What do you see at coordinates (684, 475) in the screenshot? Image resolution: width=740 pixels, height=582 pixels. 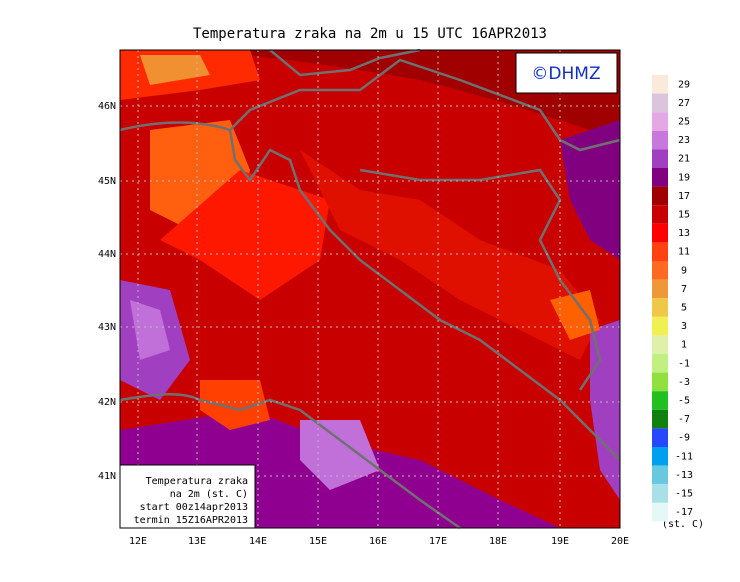 I see `legend-label: -13` at bounding box center [684, 475].